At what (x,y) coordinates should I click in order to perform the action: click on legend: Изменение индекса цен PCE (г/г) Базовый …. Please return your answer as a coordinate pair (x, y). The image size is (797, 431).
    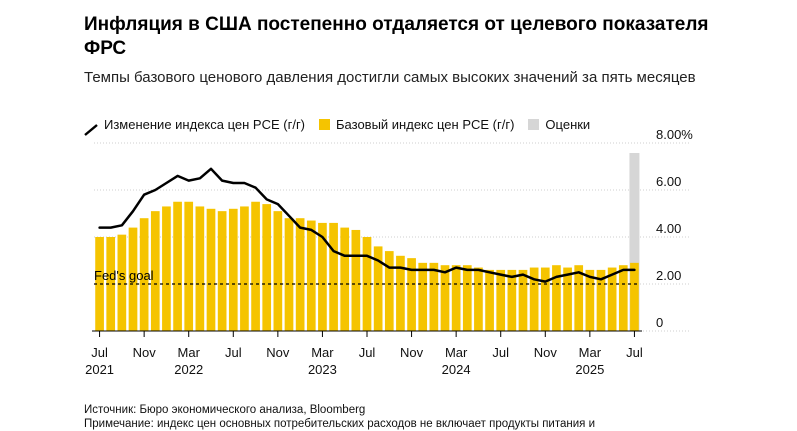
    Looking at the image, I should click on (344, 125).